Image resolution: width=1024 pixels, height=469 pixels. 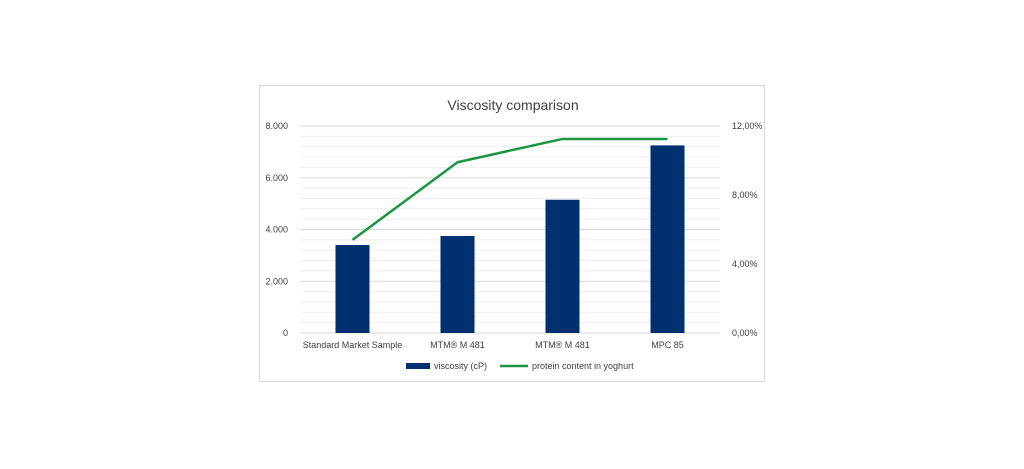 What do you see at coordinates (747, 229) in the screenshot?
I see `right-axis-ticks: 0,00% 4,00% 8,00% 12,00%` at bounding box center [747, 229].